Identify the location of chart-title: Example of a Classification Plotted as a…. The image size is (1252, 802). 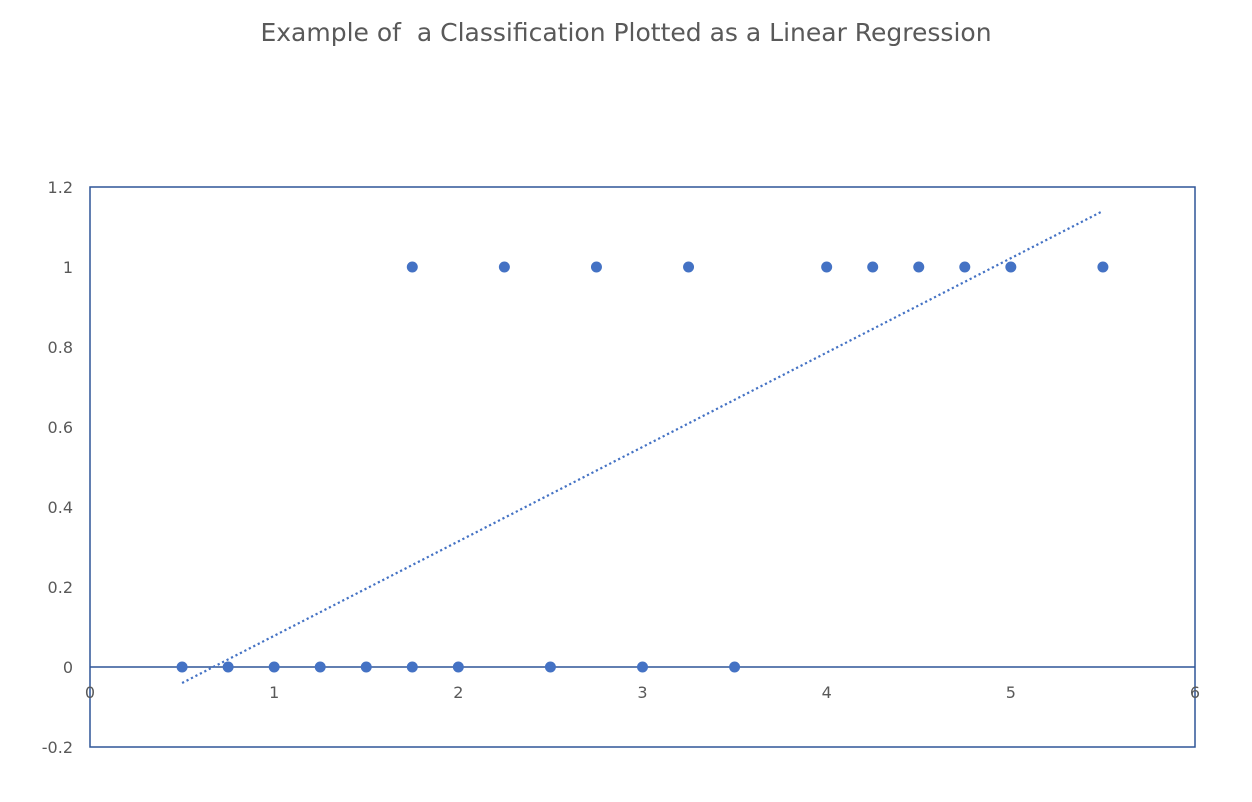
(626, 32).